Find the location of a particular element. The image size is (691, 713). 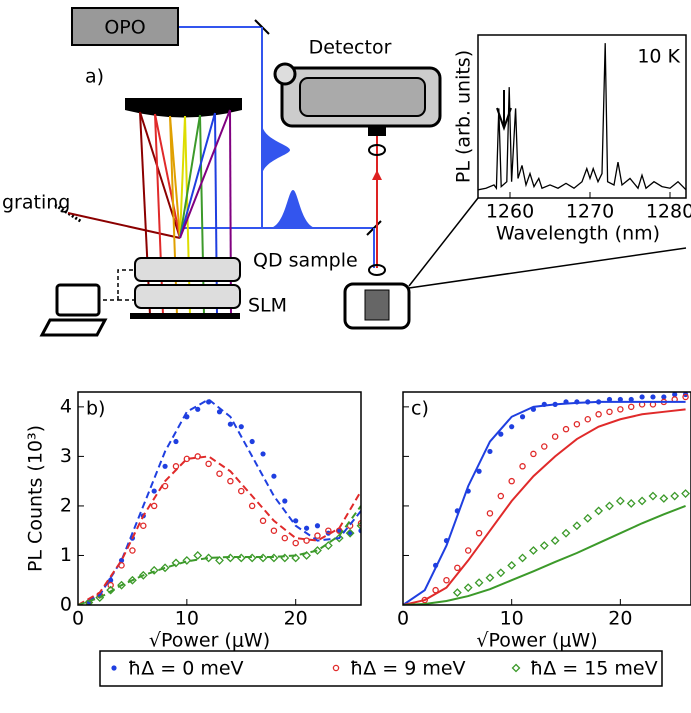

grating is located at coordinates (68, 213).